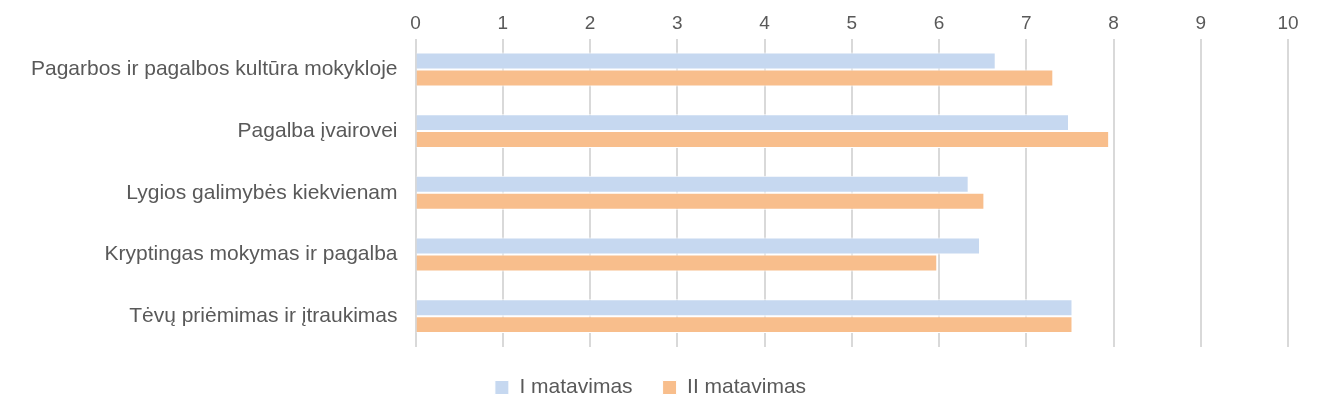 The height and width of the screenshot is (414, 1317). Describe the element at coordinates (765, 23) in the screenshot. I see `x-tick-label: 4` at that location.